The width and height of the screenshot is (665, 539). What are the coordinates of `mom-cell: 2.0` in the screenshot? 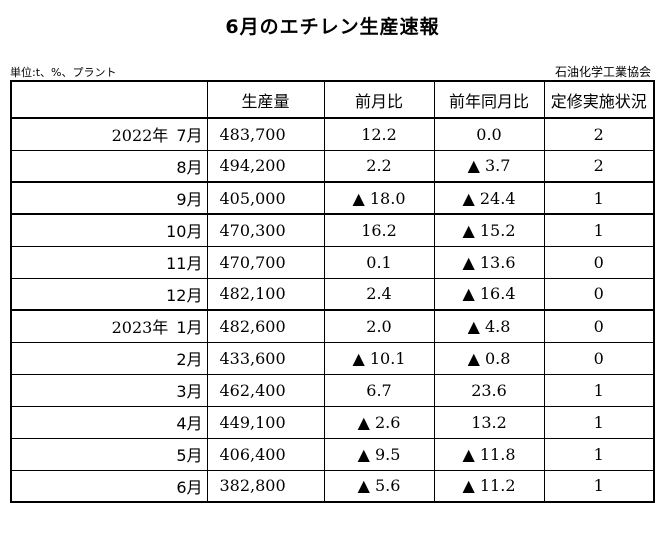 It's located at (379, 326).